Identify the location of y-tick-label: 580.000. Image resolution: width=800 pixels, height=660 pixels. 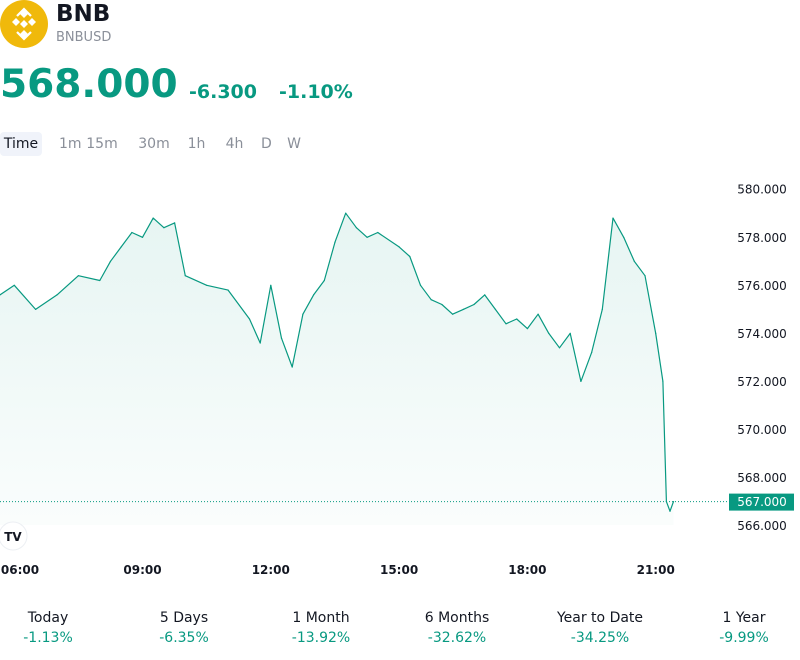
(762, 190).